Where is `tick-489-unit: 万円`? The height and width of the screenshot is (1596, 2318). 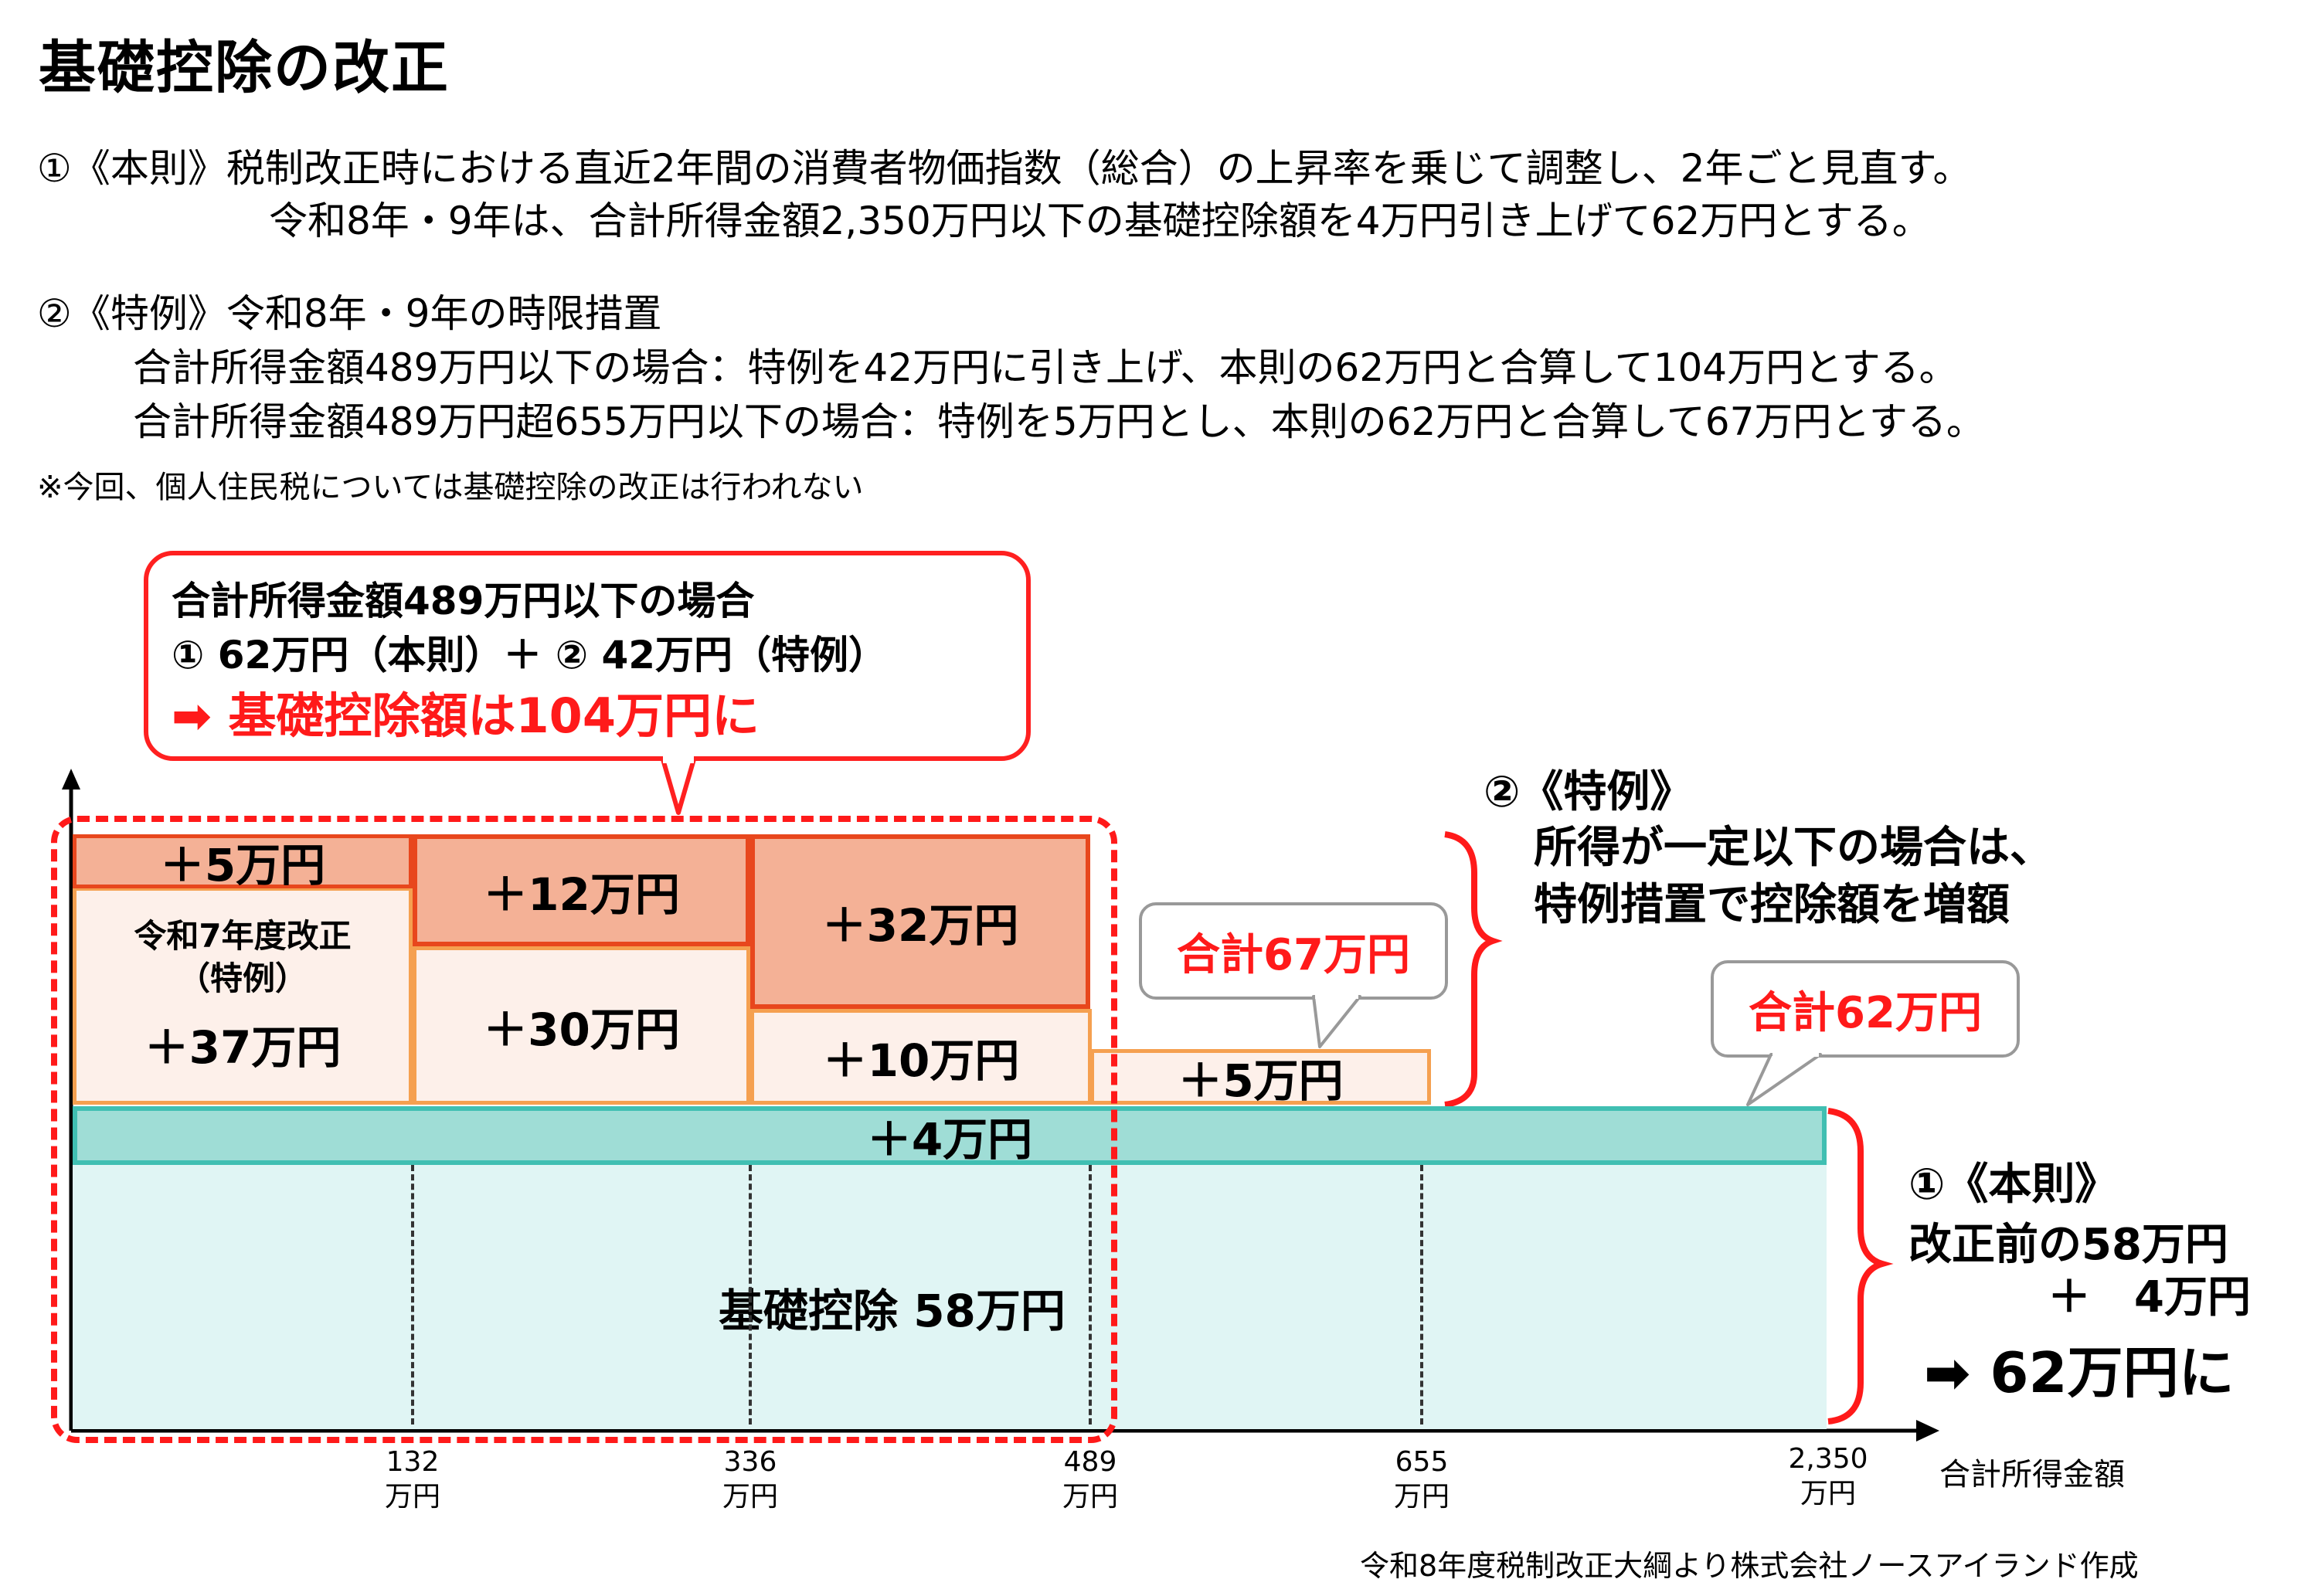
tick-489-unit: 万円 is located at coordinates (1090, 1497).